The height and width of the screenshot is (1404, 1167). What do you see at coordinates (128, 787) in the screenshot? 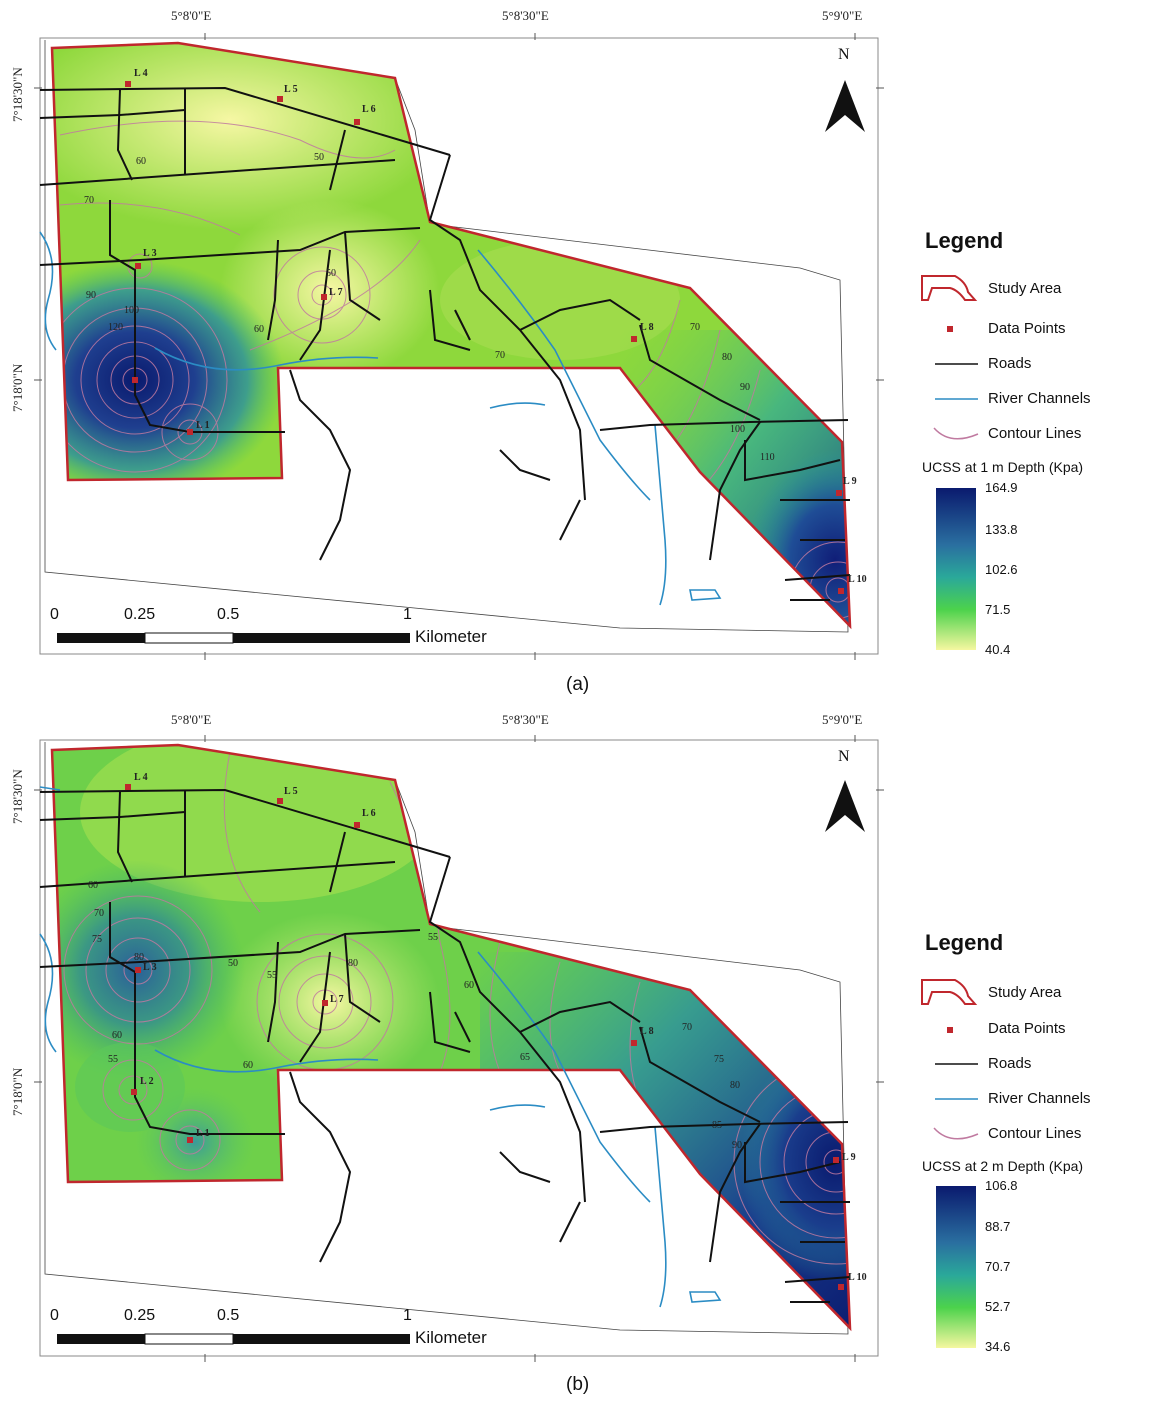
I see `data-point-l4` at bounding box center [128, 787].